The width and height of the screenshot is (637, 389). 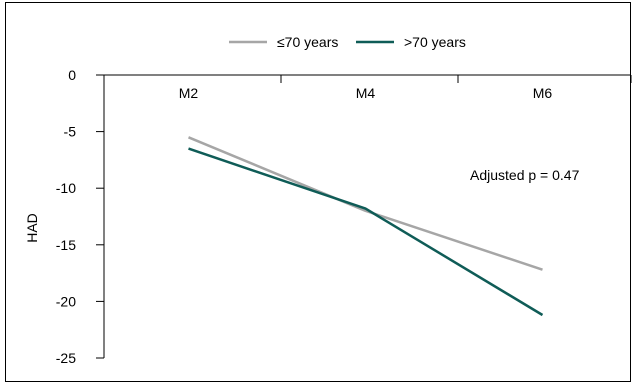 I want to click on y-tick-label: -20, so click(x=66, y=301).